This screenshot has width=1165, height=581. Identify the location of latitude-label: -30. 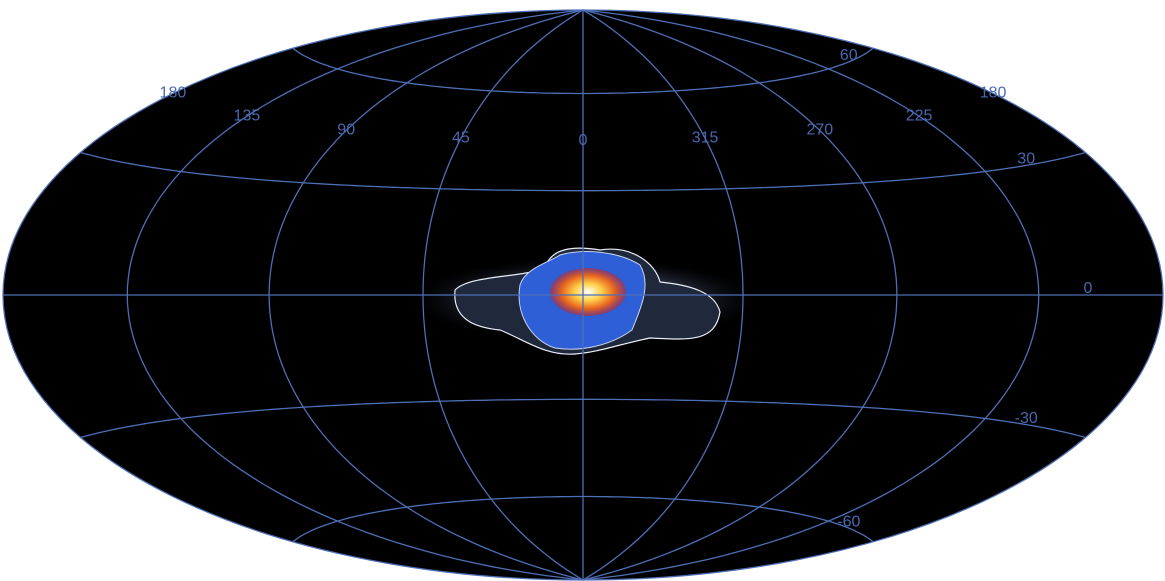
(1026, 418).